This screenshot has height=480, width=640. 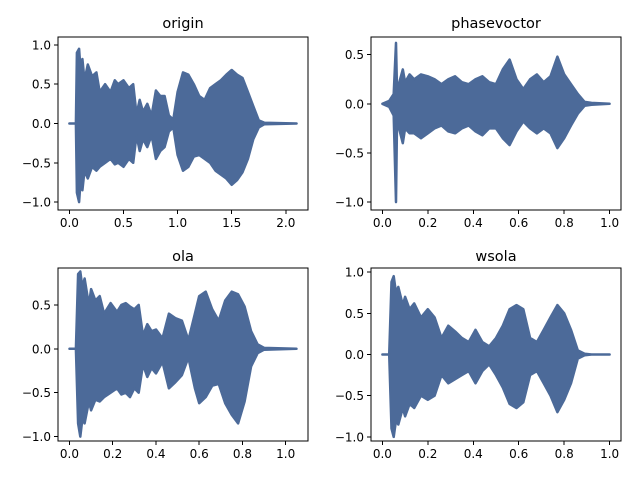 What do you see at coordinates (123, 223) in the screenshot?
I see `x-tick-label: 0.5` at bounding box center [123, 223].